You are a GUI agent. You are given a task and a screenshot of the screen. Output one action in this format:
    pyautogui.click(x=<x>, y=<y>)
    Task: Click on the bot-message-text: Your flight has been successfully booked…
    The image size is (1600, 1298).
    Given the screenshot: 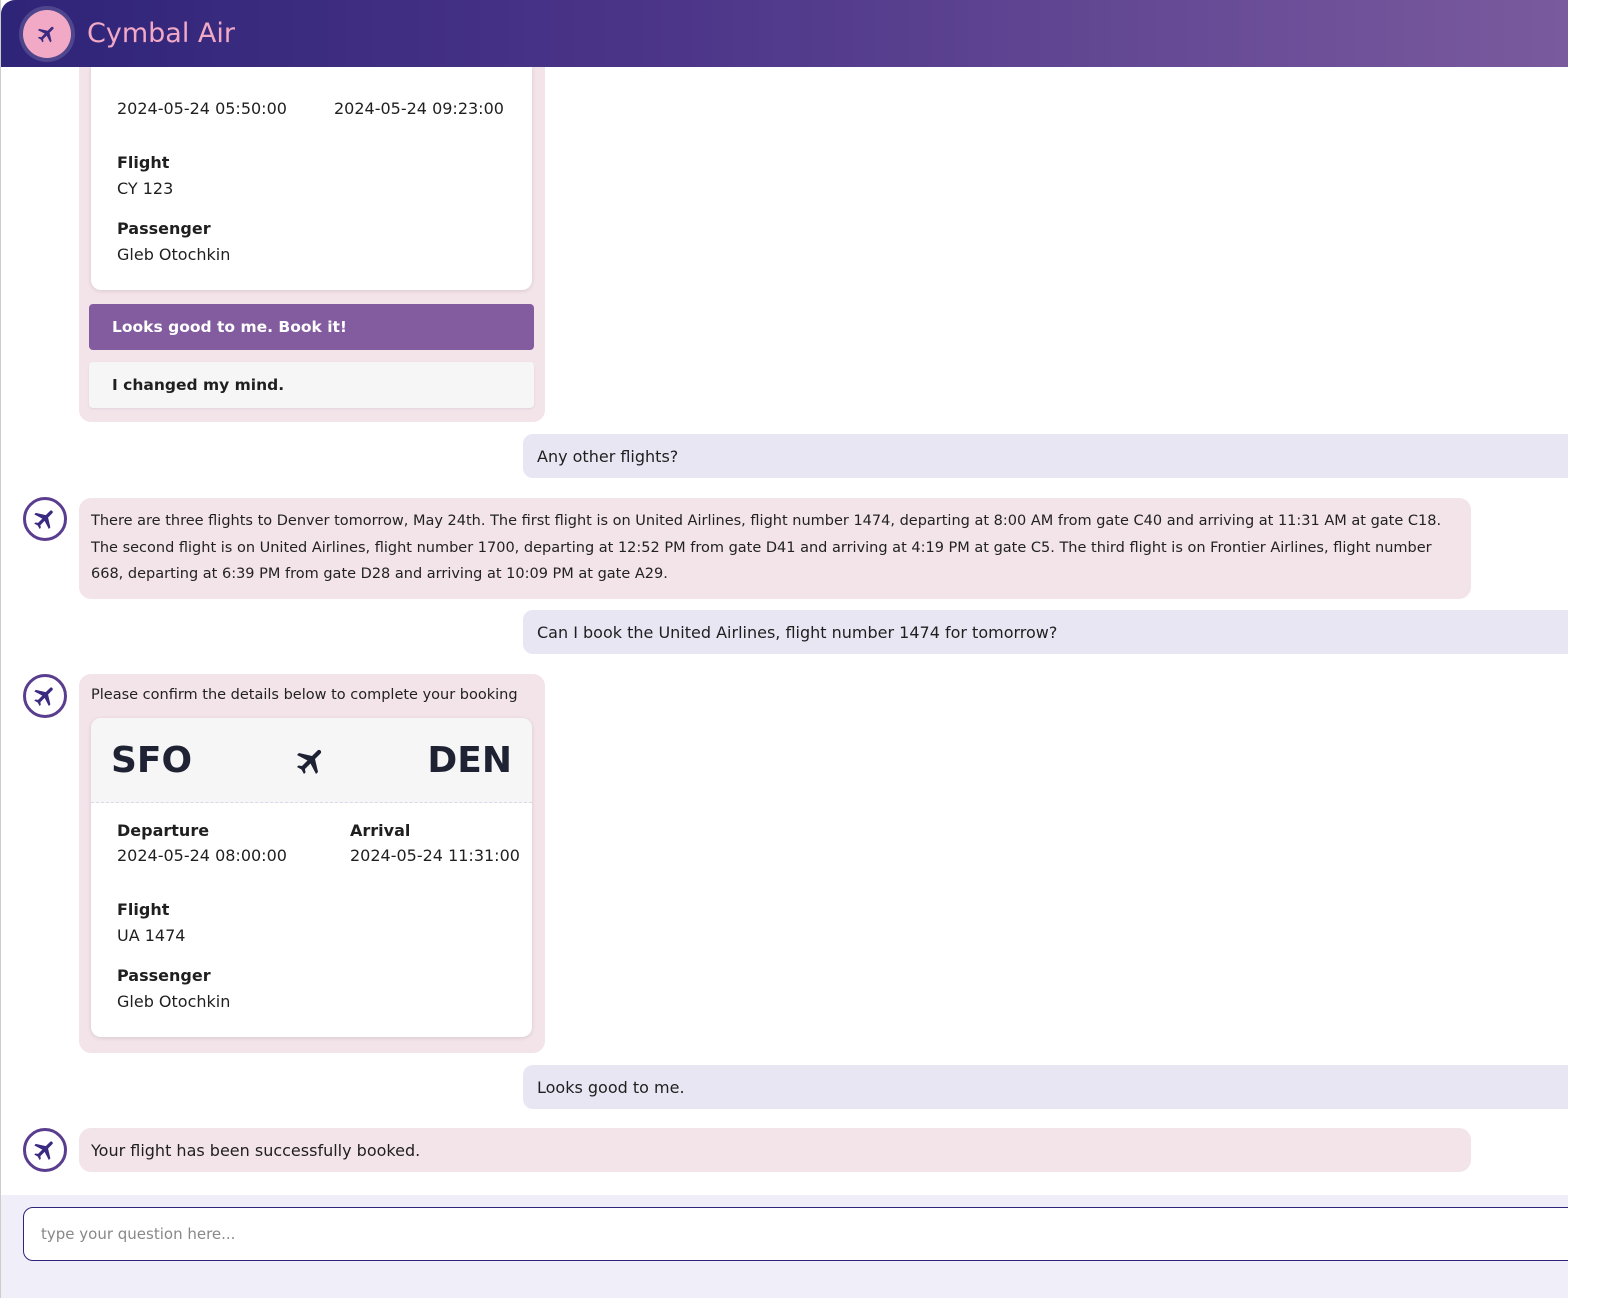 What is the action you would take?
    pyautogui.click(x=256, y=1150)
    